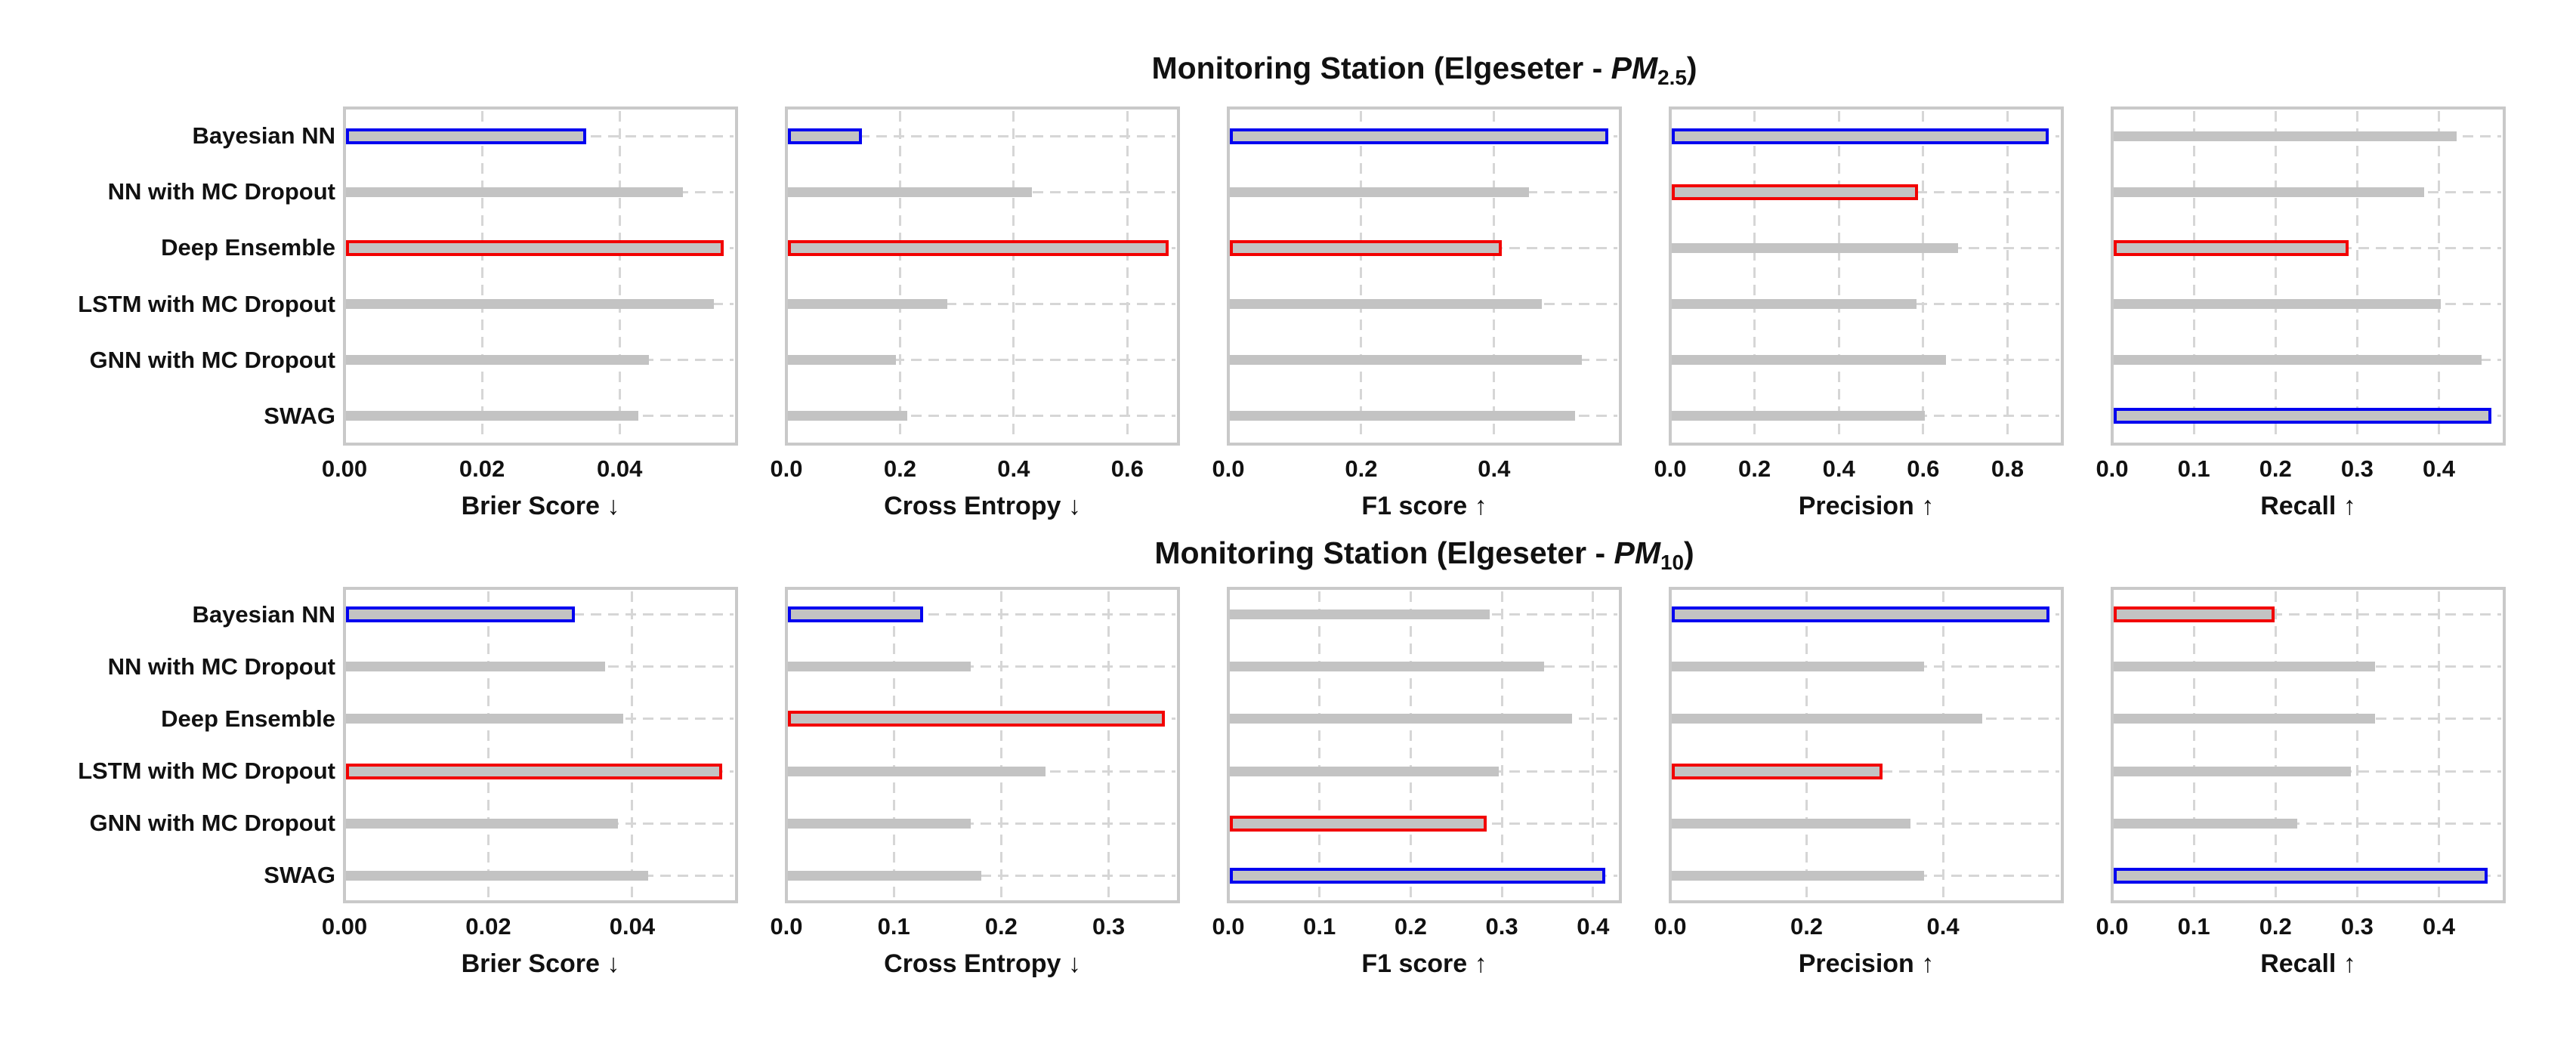 This screenshot has width=2576, height=1040. What do you see at coordinates (1319, 926) in the screenshot?
I see `x-tick-label: 0.1` at bounding box center [1319, 926].